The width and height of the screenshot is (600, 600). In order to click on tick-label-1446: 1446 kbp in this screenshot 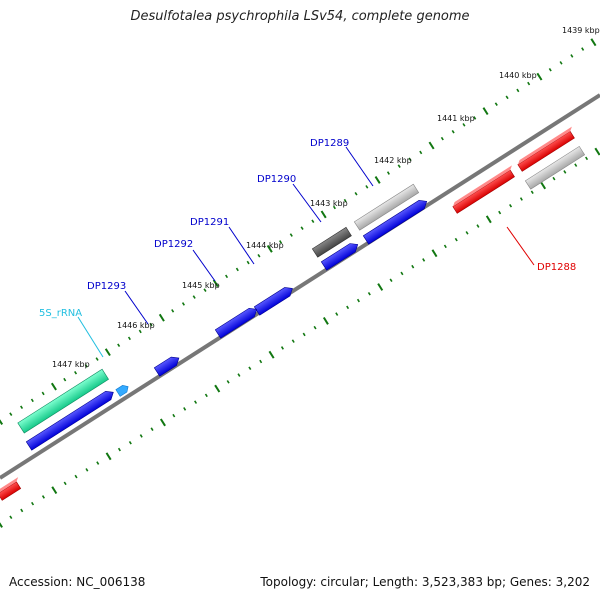, I will do `click(136, 325)`.